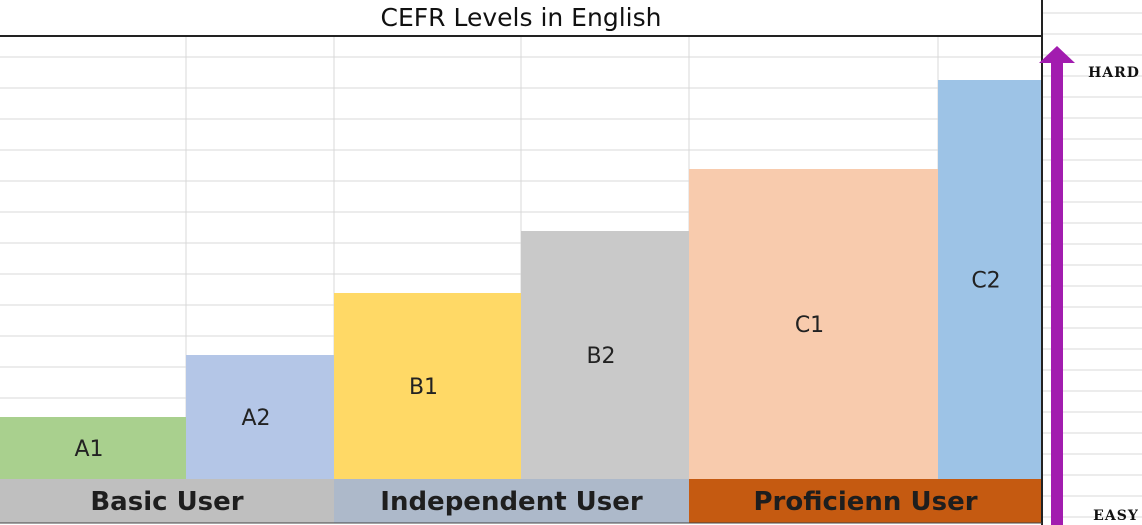 The height and width of the screenshot is (525, 1142). I want to click on chart-title: CEFR Levels in English, so click(521, 17).